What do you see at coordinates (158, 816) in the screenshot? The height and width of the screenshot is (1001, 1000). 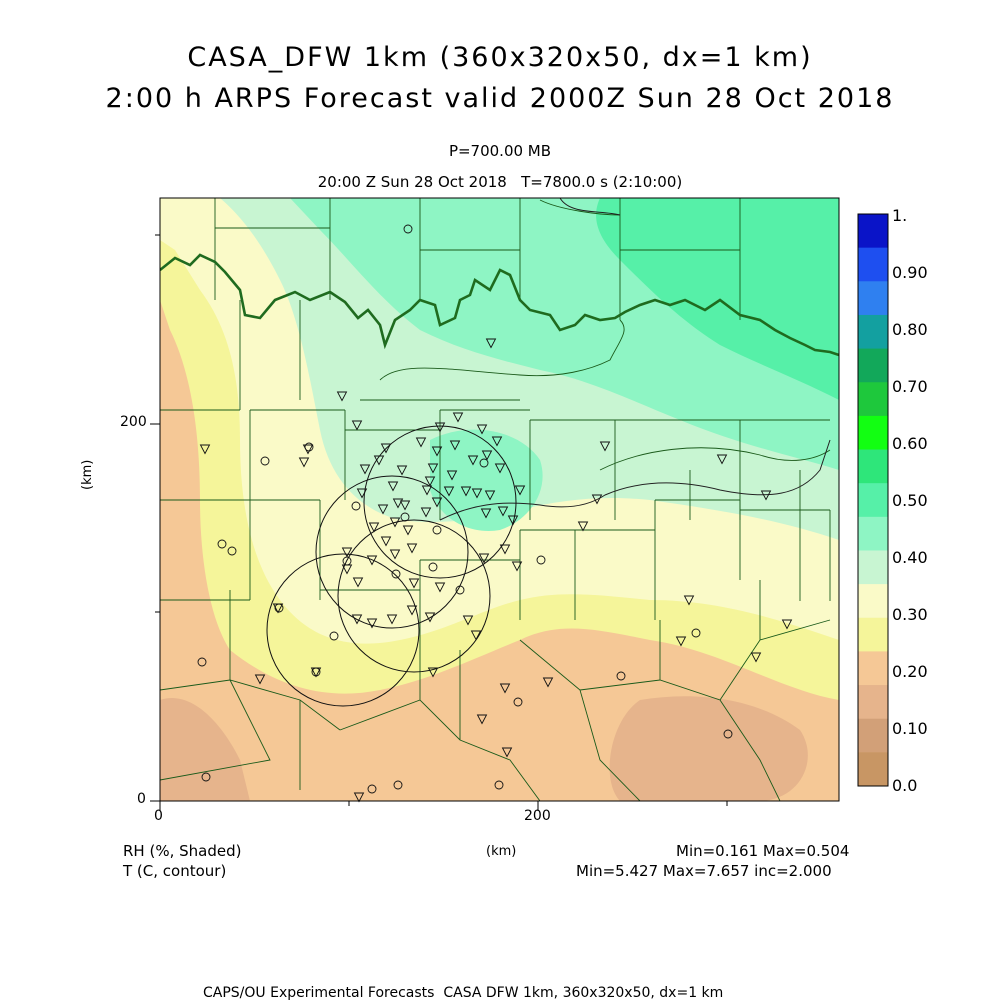 I see `x-tick-0: 0` at bounding box center [158, 816].